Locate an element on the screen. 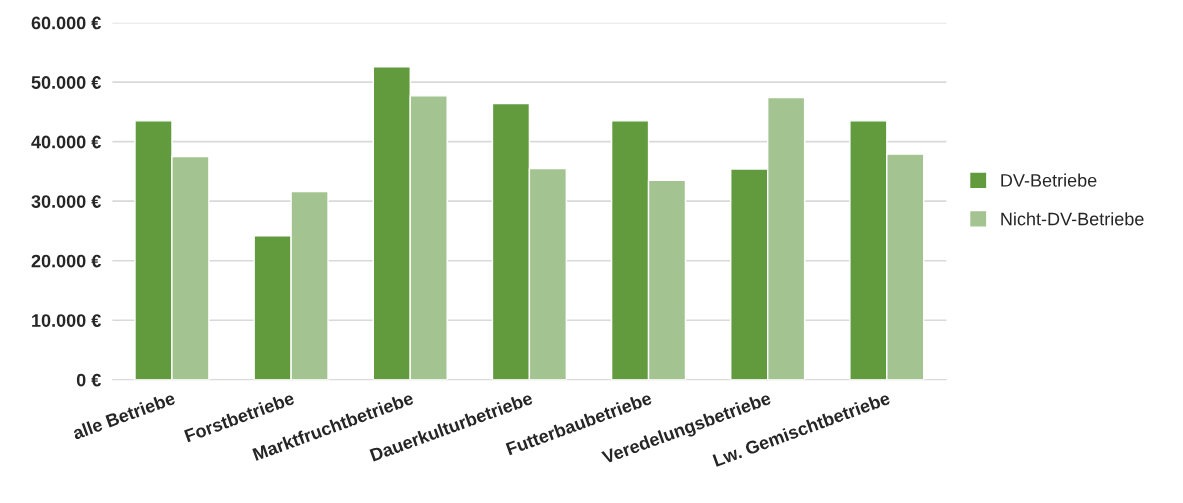 Image resolution: width=1183 pixels, height=503 pixels. y-tick-label: 60.000 € is located at coordinates (66, 23).